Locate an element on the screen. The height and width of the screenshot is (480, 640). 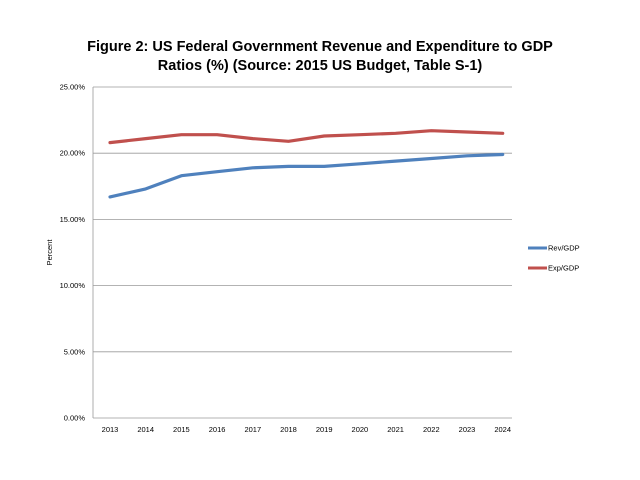
x-tick-label: 2017 is located at coordinates (252, 429).